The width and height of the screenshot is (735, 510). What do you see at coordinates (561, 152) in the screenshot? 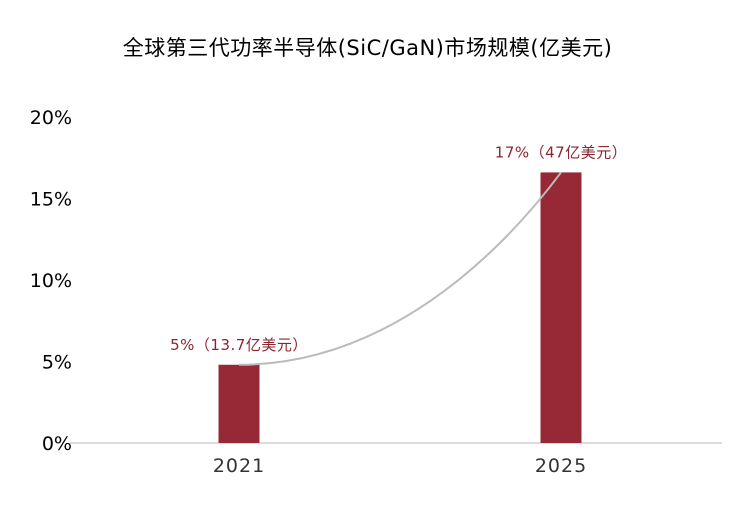
I see `data-label: 17%（47亿美元）` at bounding box center [561, 152].